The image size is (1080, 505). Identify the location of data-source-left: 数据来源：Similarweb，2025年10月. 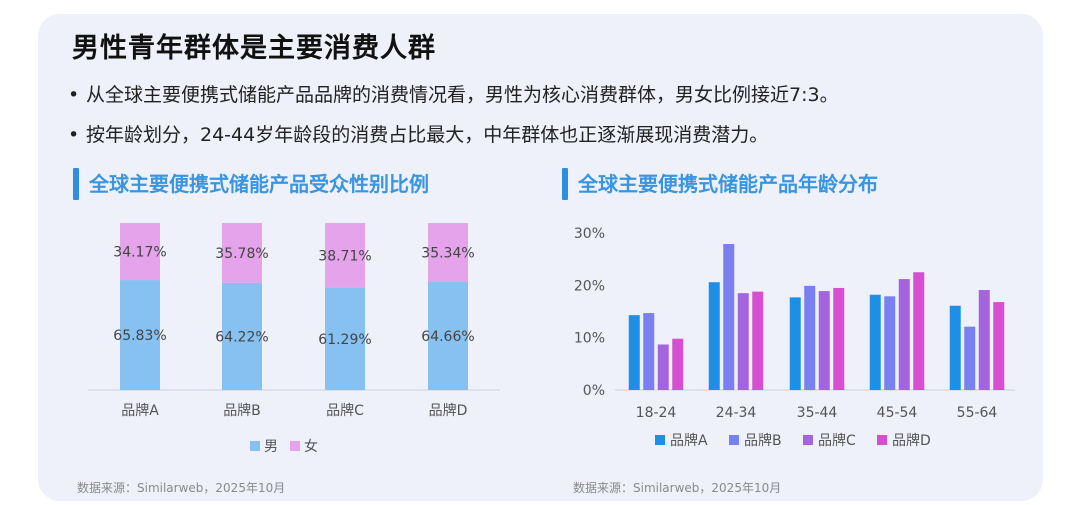
(181, 488).